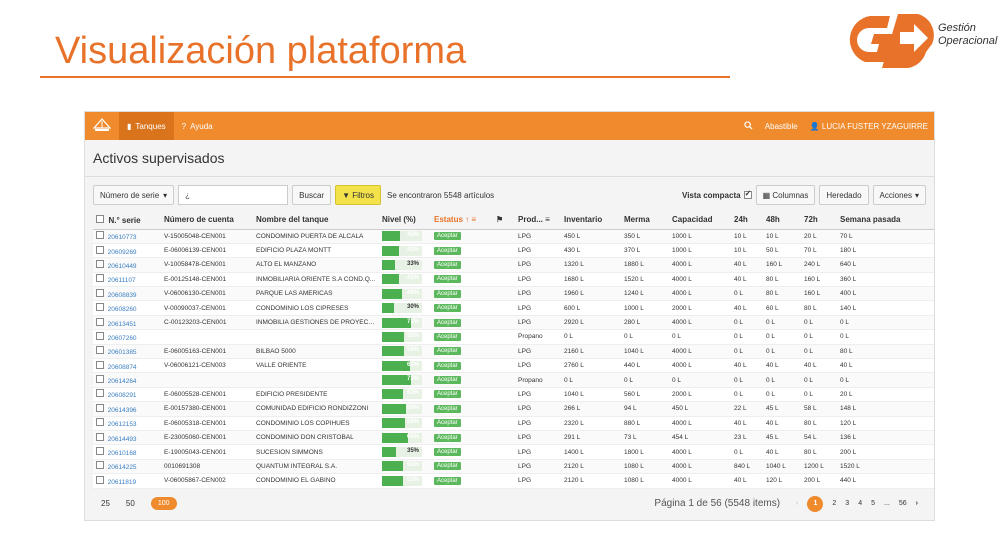  Describe the element at coordinates (869, 126) in the screenshot. I see `user-menu: 👤 LUCIA FUSTER YZAGUIRRE` at that location.